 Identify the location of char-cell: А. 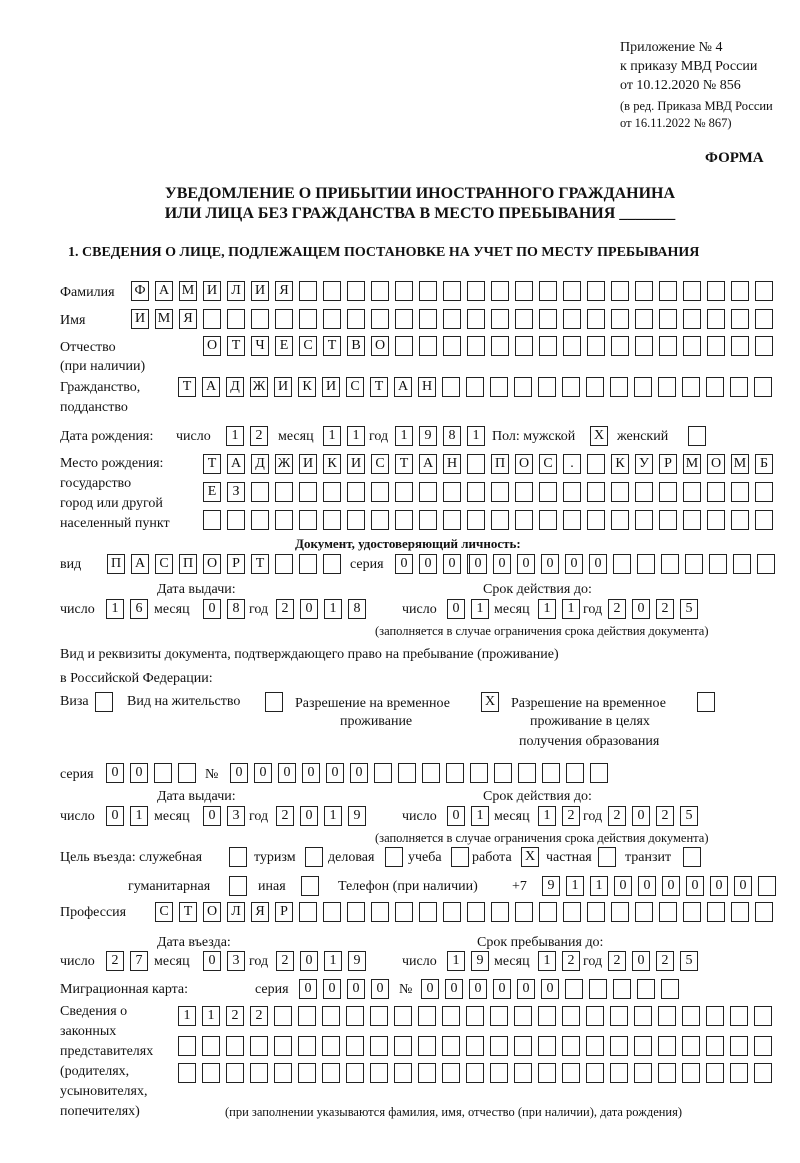
(211, 387).